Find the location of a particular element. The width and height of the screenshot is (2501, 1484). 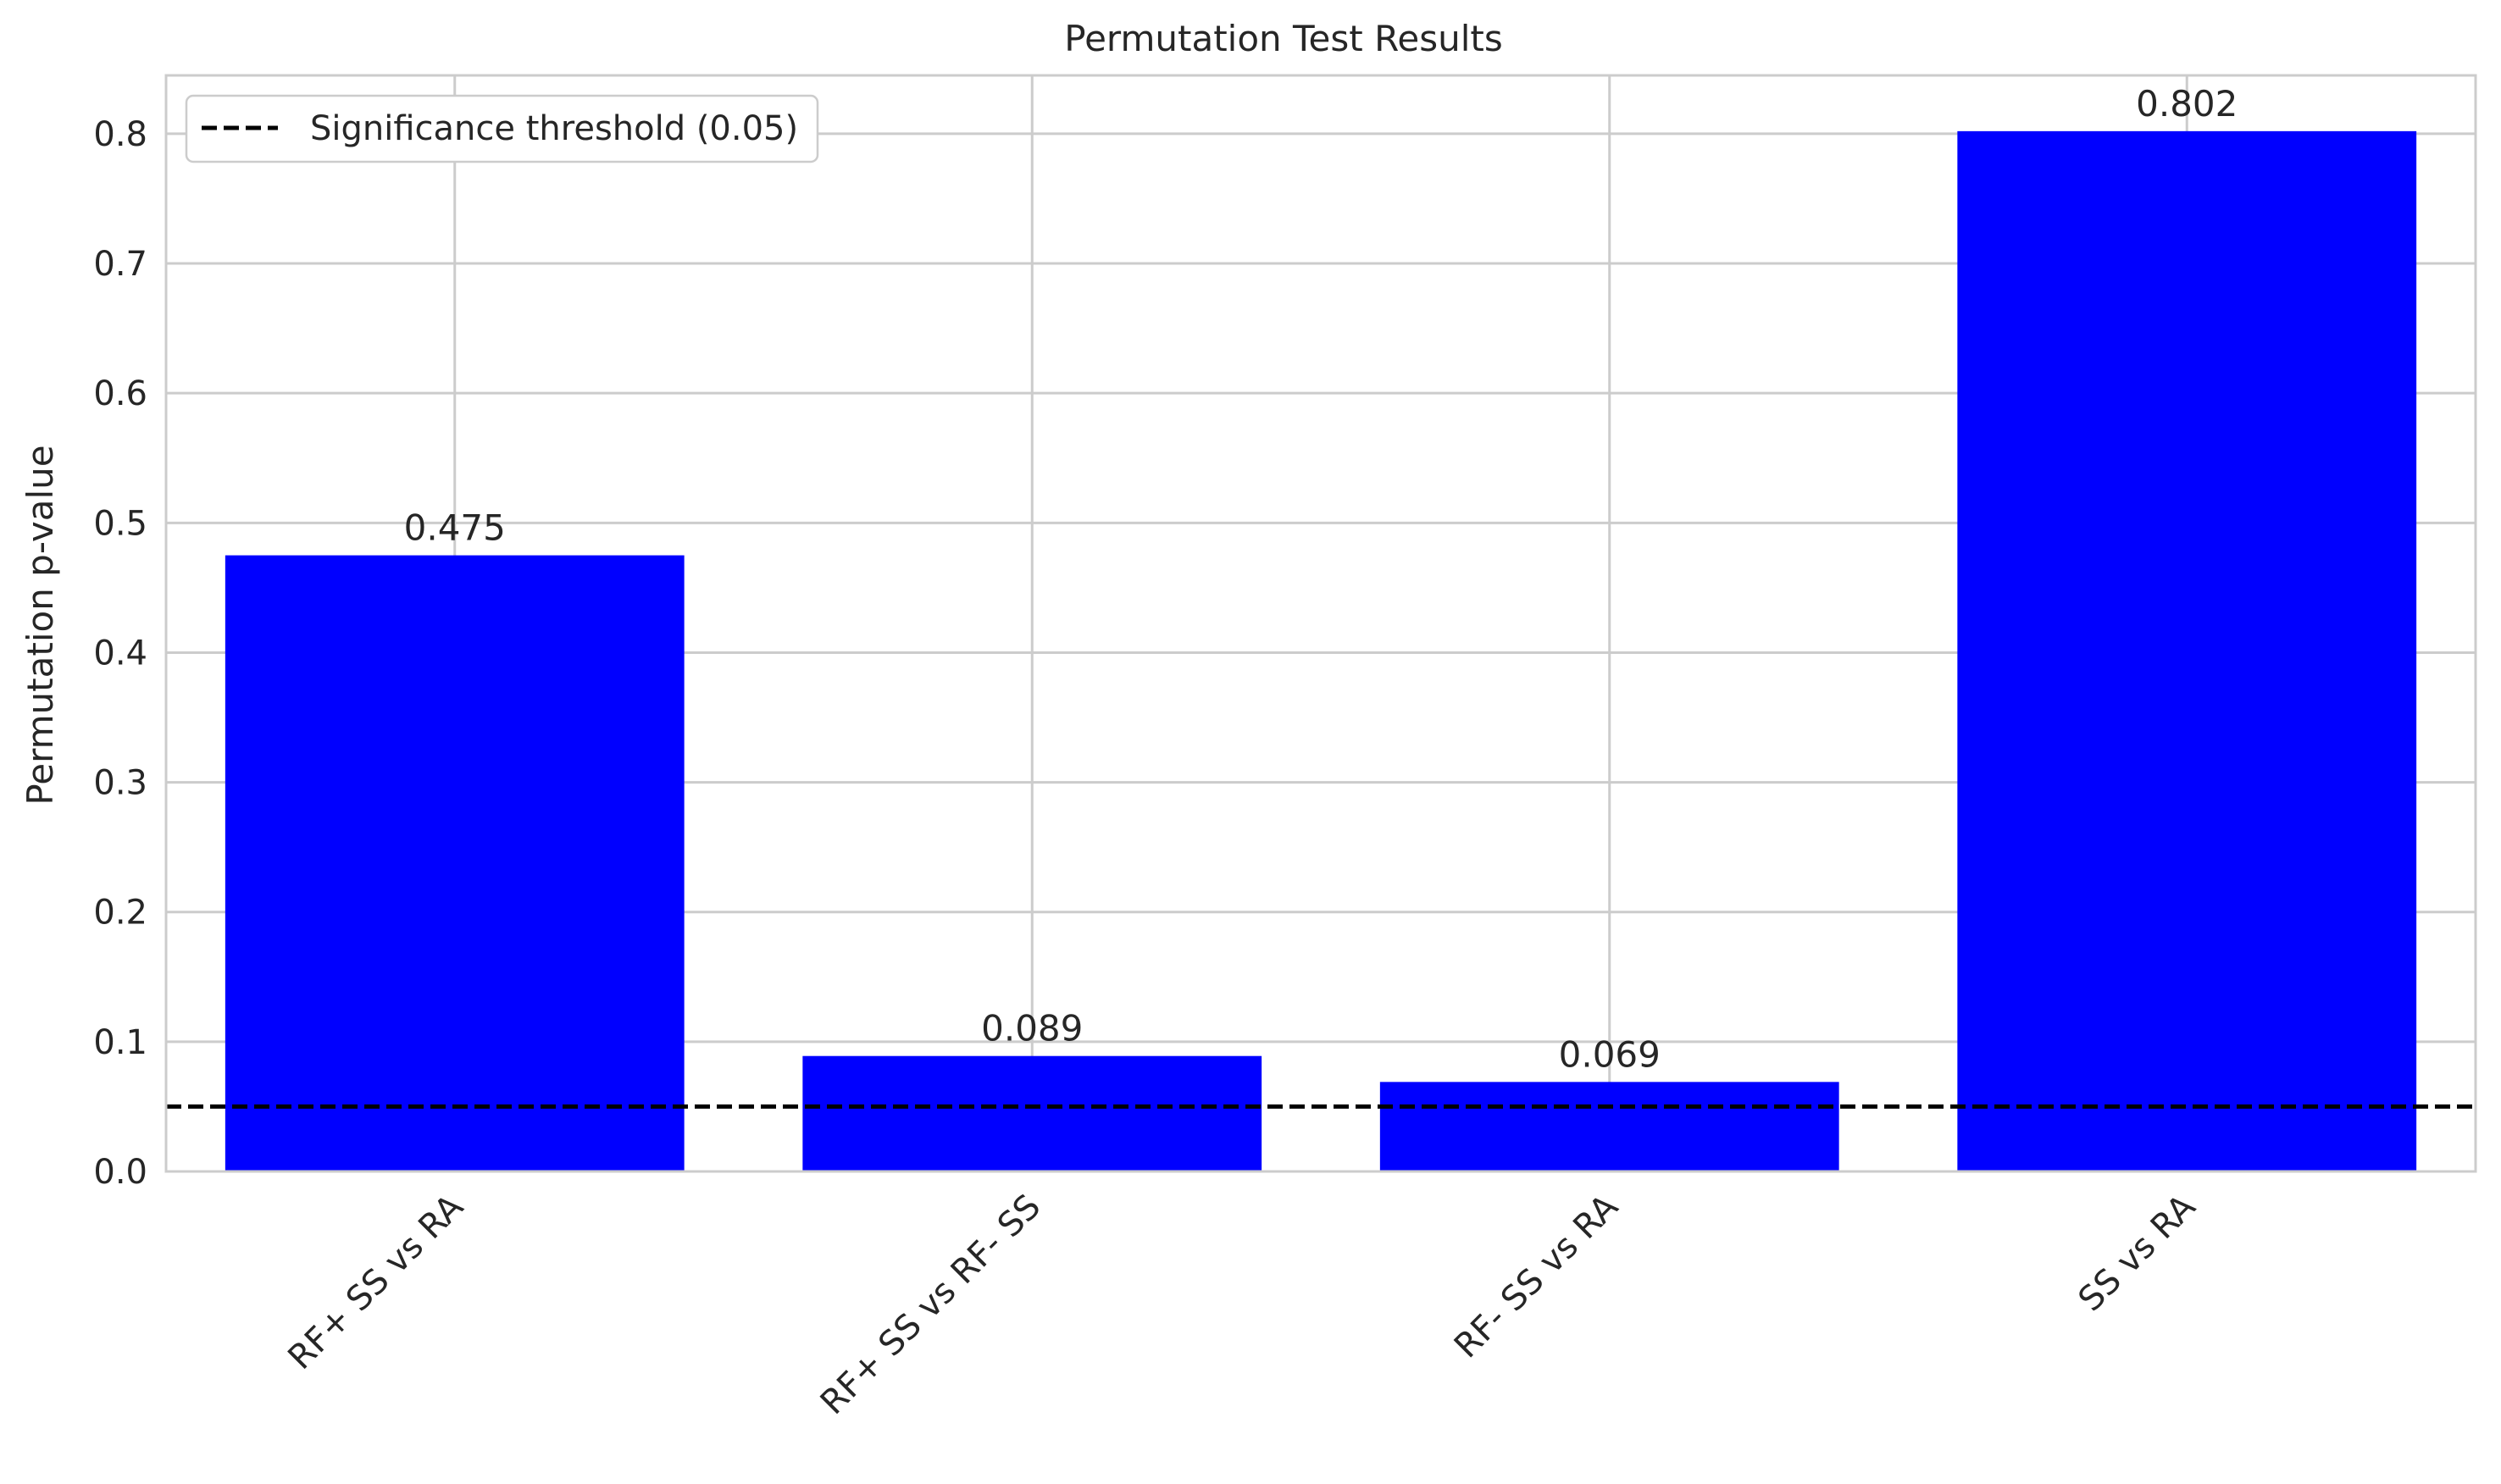

legend: Significance threshold (0.05) is located at coordinates (502, 128).